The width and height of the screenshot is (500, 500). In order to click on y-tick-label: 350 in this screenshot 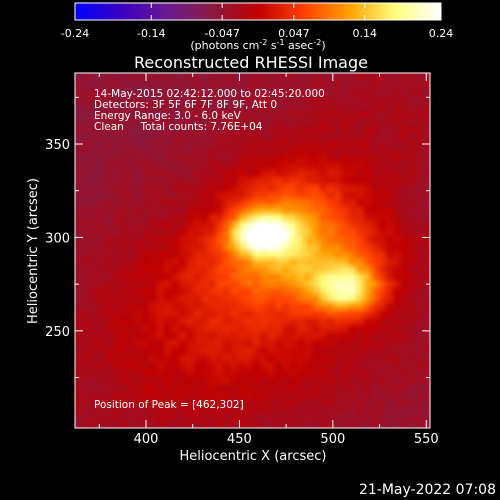, I will do `click(57, 145)`.